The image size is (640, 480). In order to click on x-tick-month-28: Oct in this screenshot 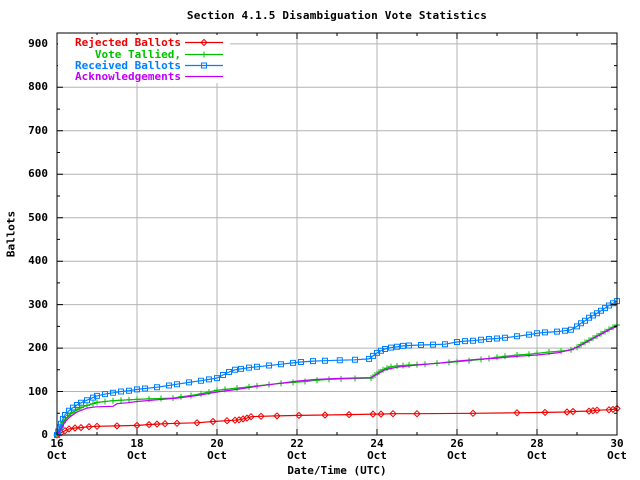, I will do `click(537, 455)`.